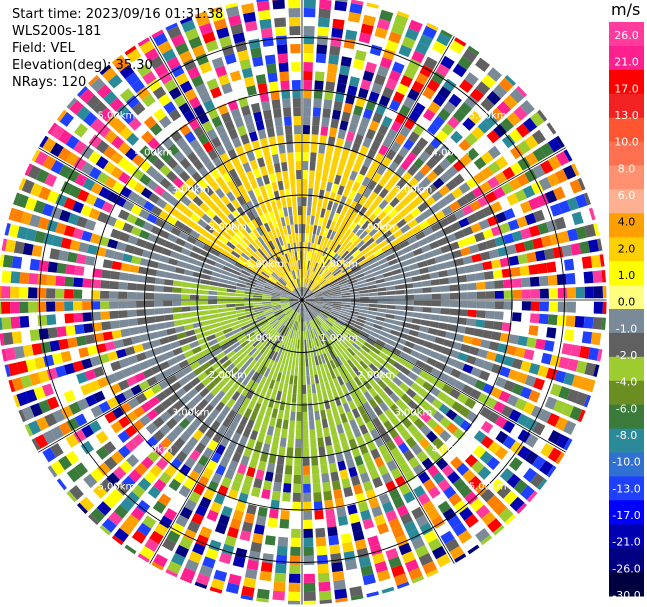  What do you see at coordinates (265, 338) in the screenshot?
I see `range-ring-label: 1.00km` at bounding box center [265, 338].